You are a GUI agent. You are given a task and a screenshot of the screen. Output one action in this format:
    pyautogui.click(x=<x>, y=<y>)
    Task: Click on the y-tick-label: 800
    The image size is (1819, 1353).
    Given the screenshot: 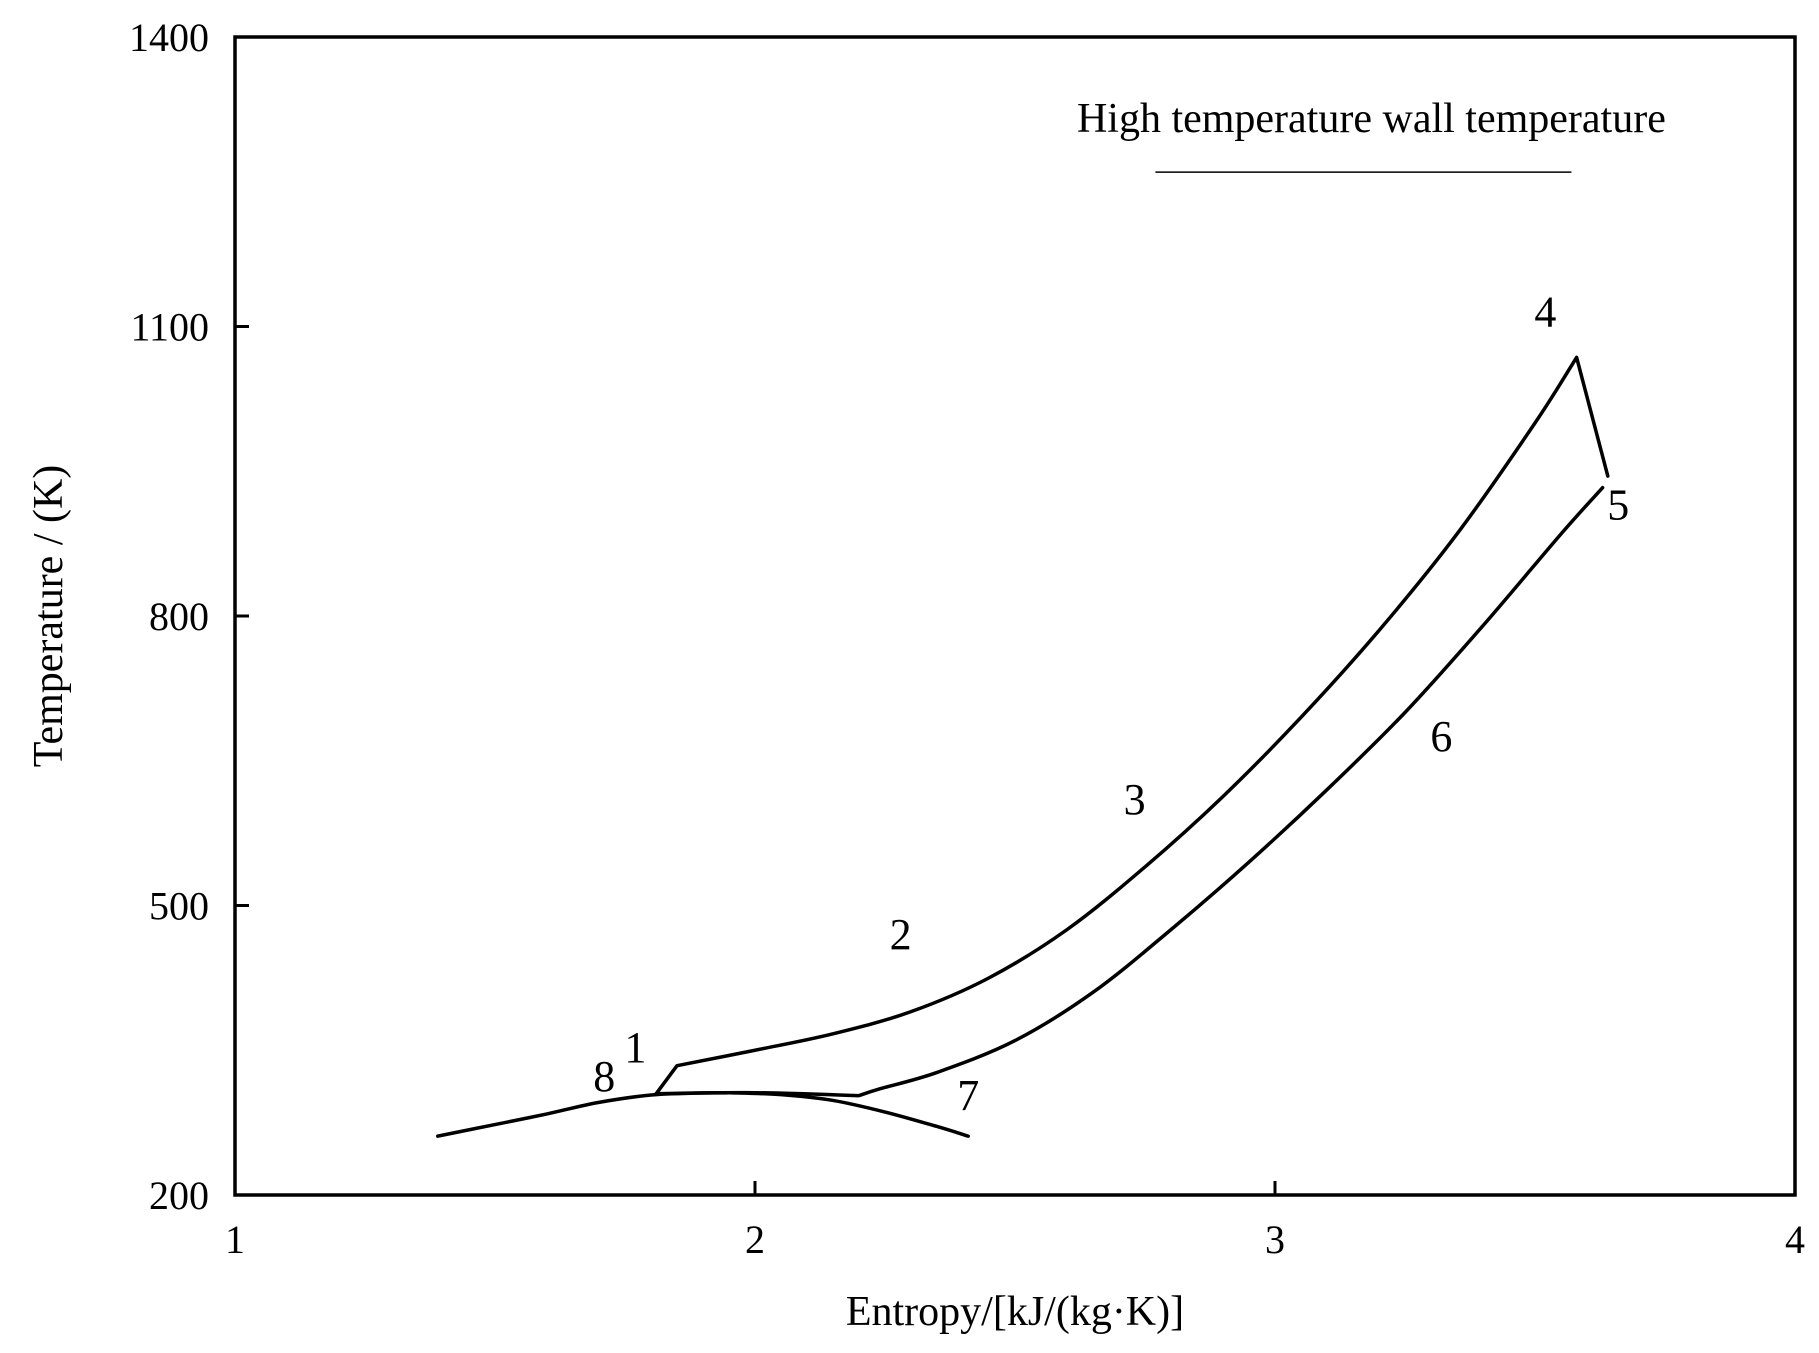 What is the action you would take?
    pyautogui.click(x=179, y=616)
    